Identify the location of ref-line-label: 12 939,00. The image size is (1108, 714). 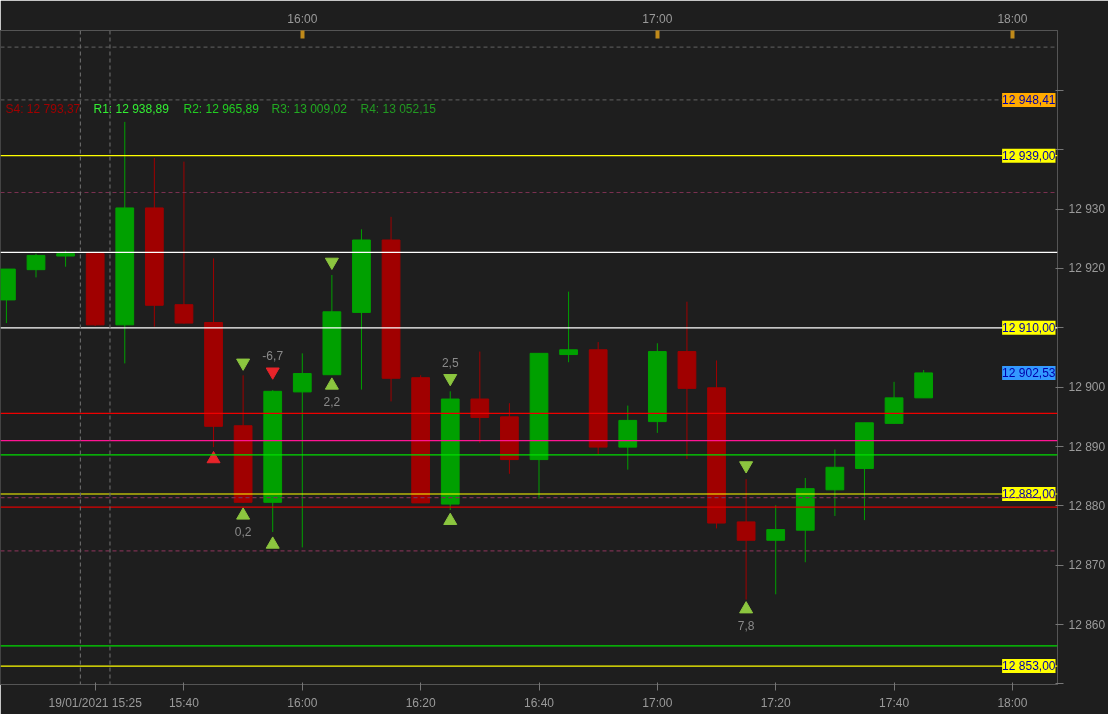
(1029, 155).